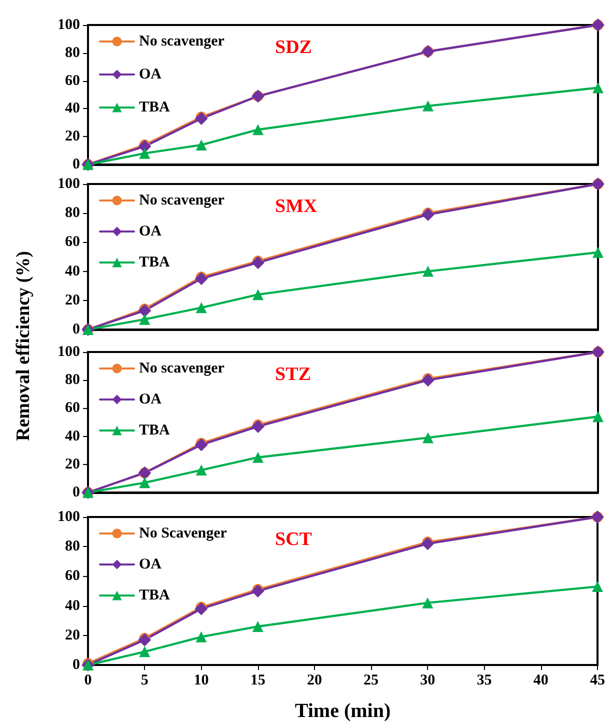 This screenshot has height=726, width=608. I want to click on x-axis-title: Time (min), so click(342, 711).